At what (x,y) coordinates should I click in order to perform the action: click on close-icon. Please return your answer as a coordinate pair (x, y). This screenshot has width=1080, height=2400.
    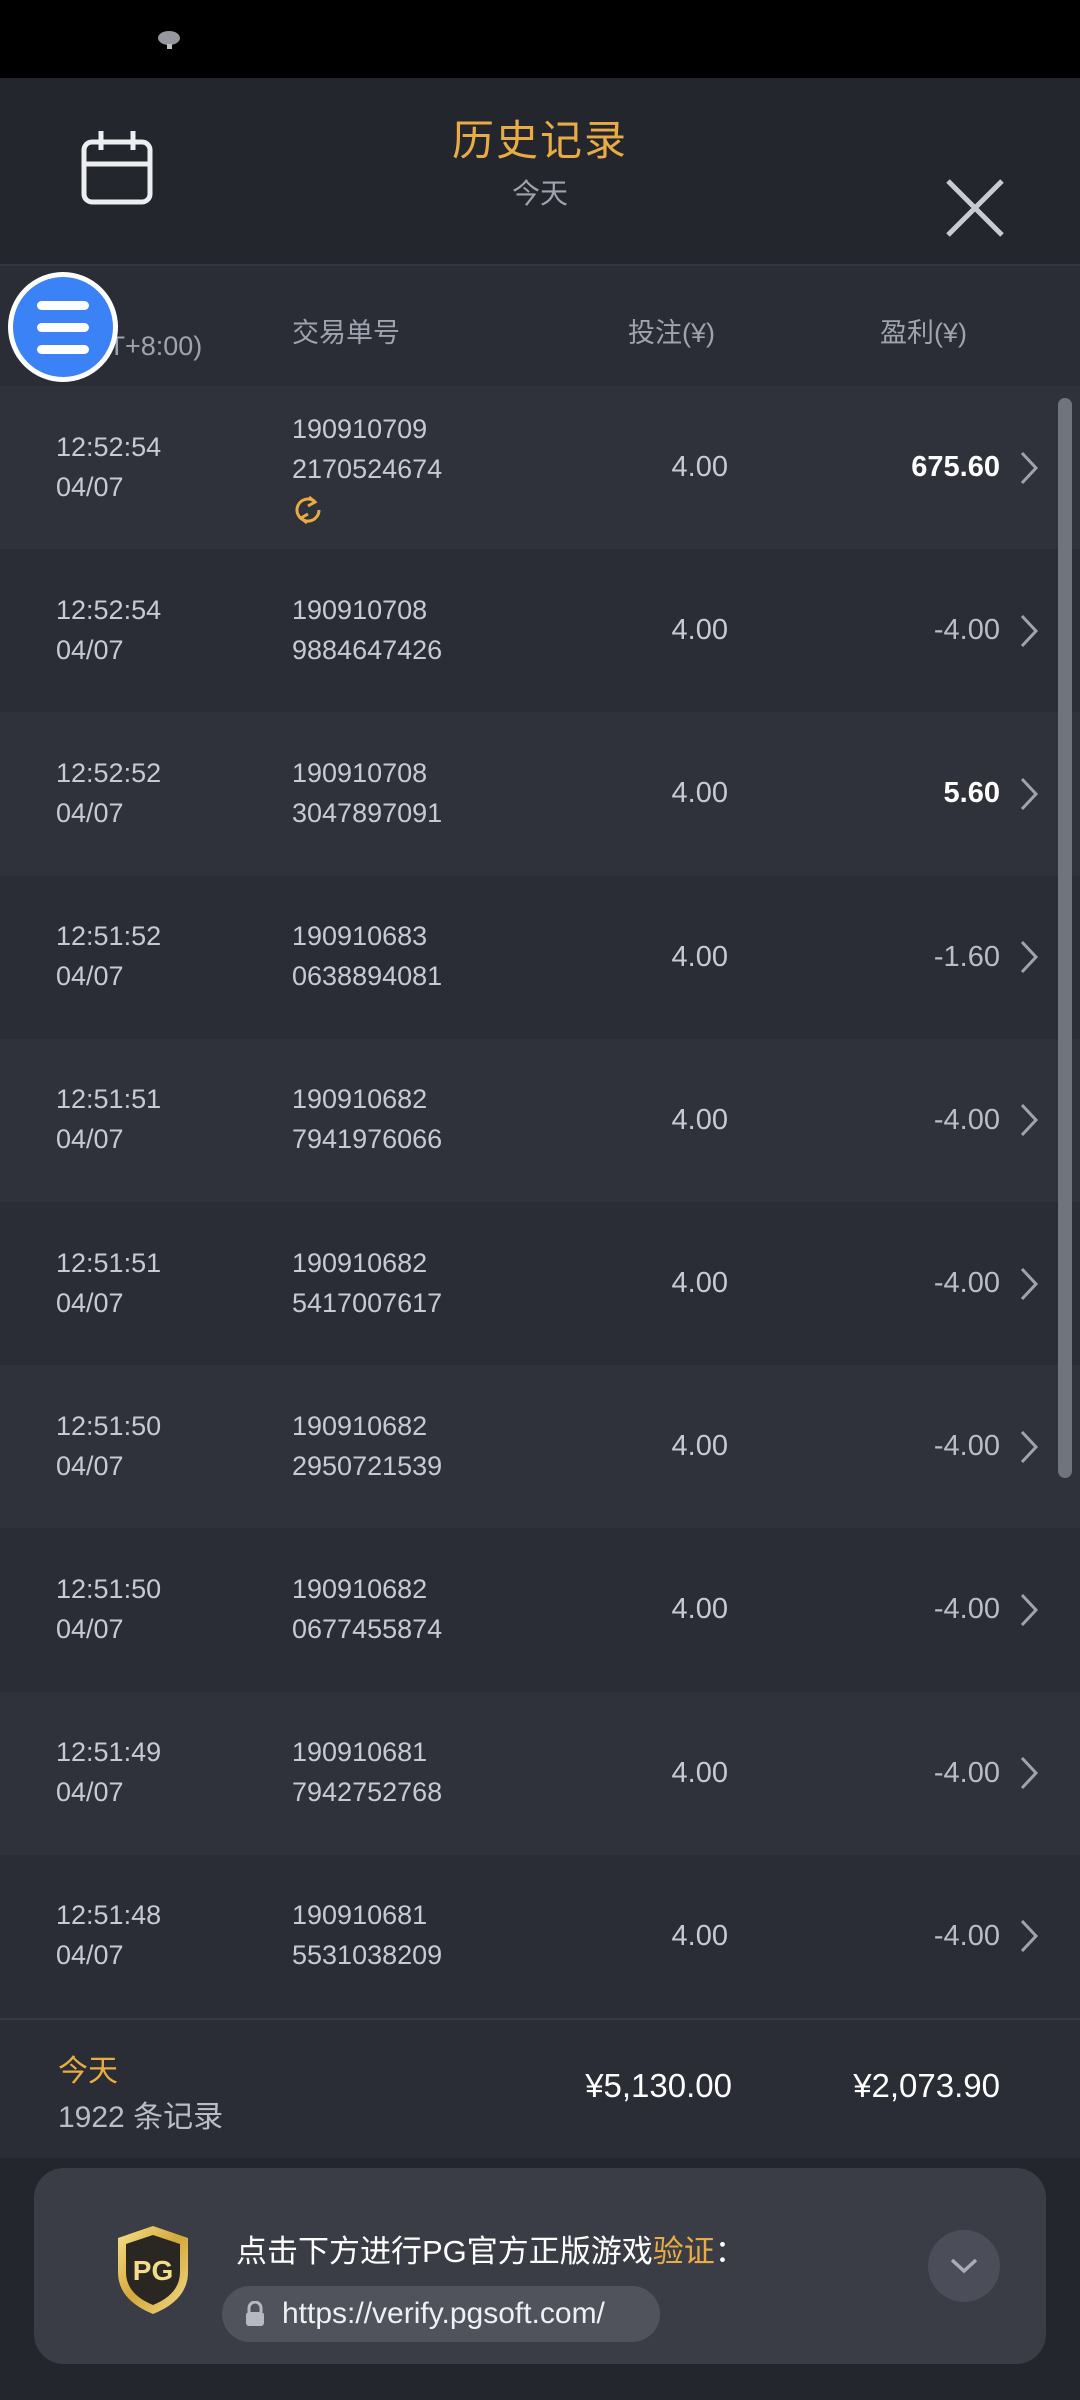
    Looking at the image, I should click on (975, 208).